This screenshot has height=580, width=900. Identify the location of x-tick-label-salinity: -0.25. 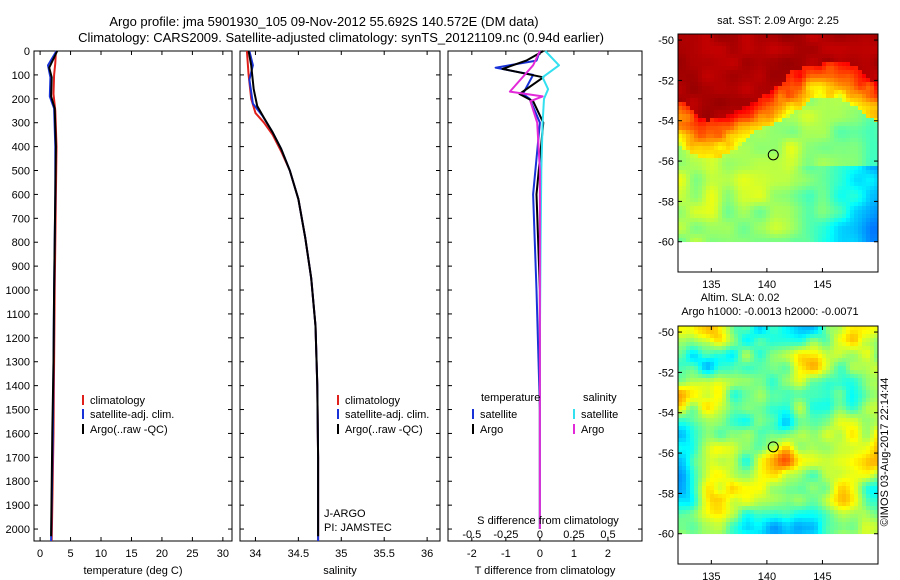
(505, 535).